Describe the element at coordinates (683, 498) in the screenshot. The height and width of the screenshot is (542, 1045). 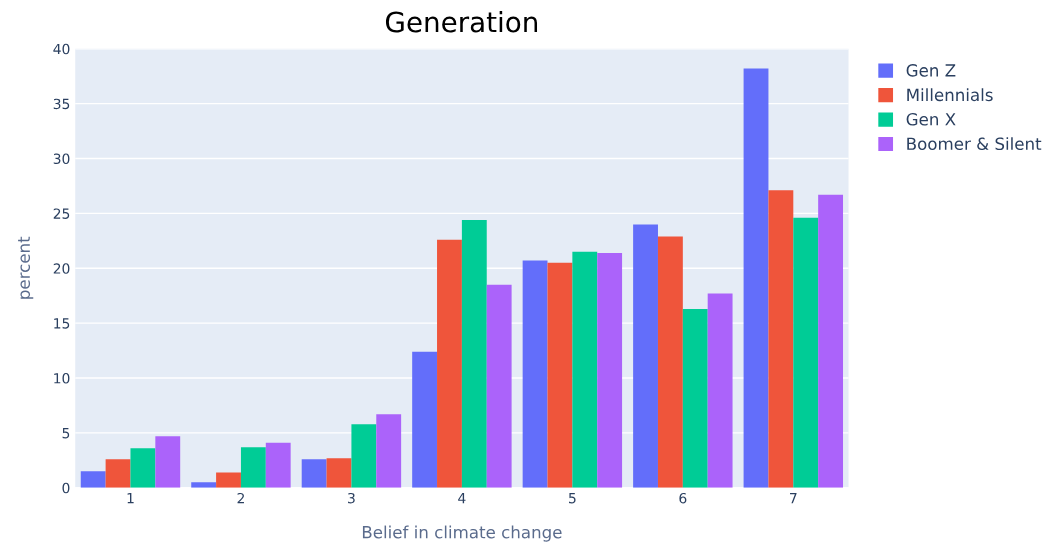
I see `x-tick-label: 6` at that location.